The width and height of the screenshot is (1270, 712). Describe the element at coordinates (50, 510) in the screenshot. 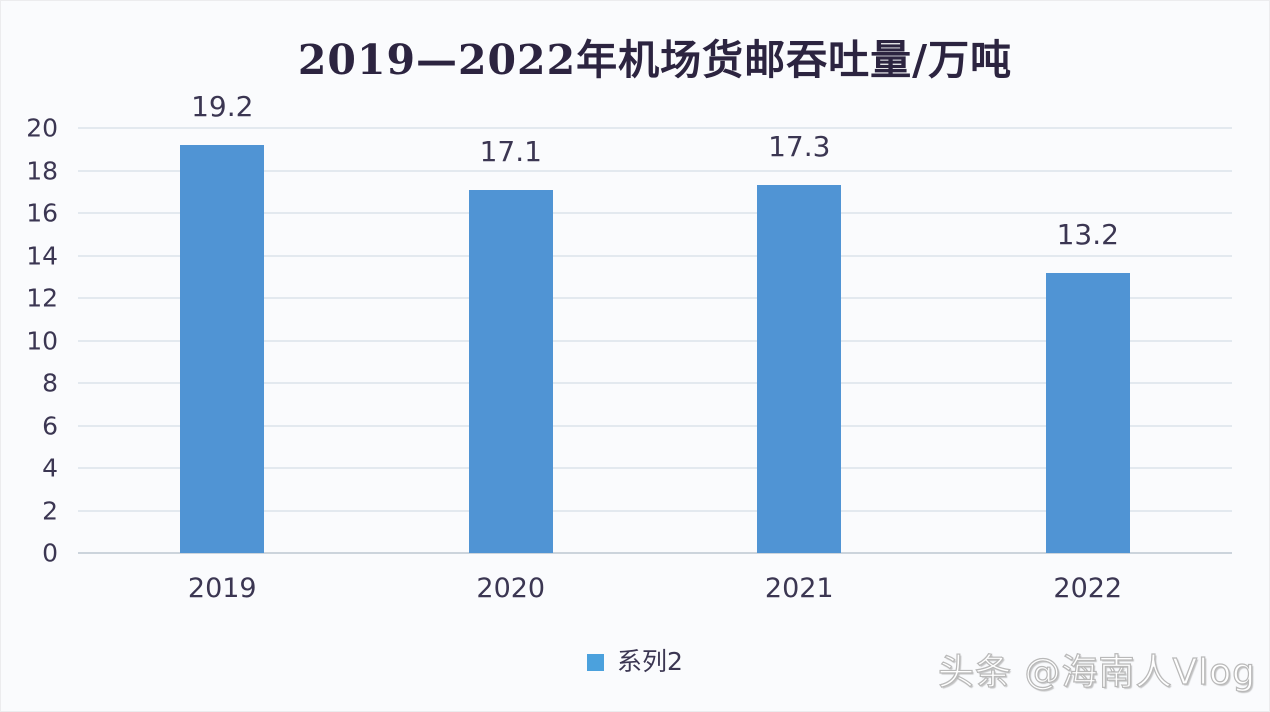

I see `y-tick-label: 2` at that location.